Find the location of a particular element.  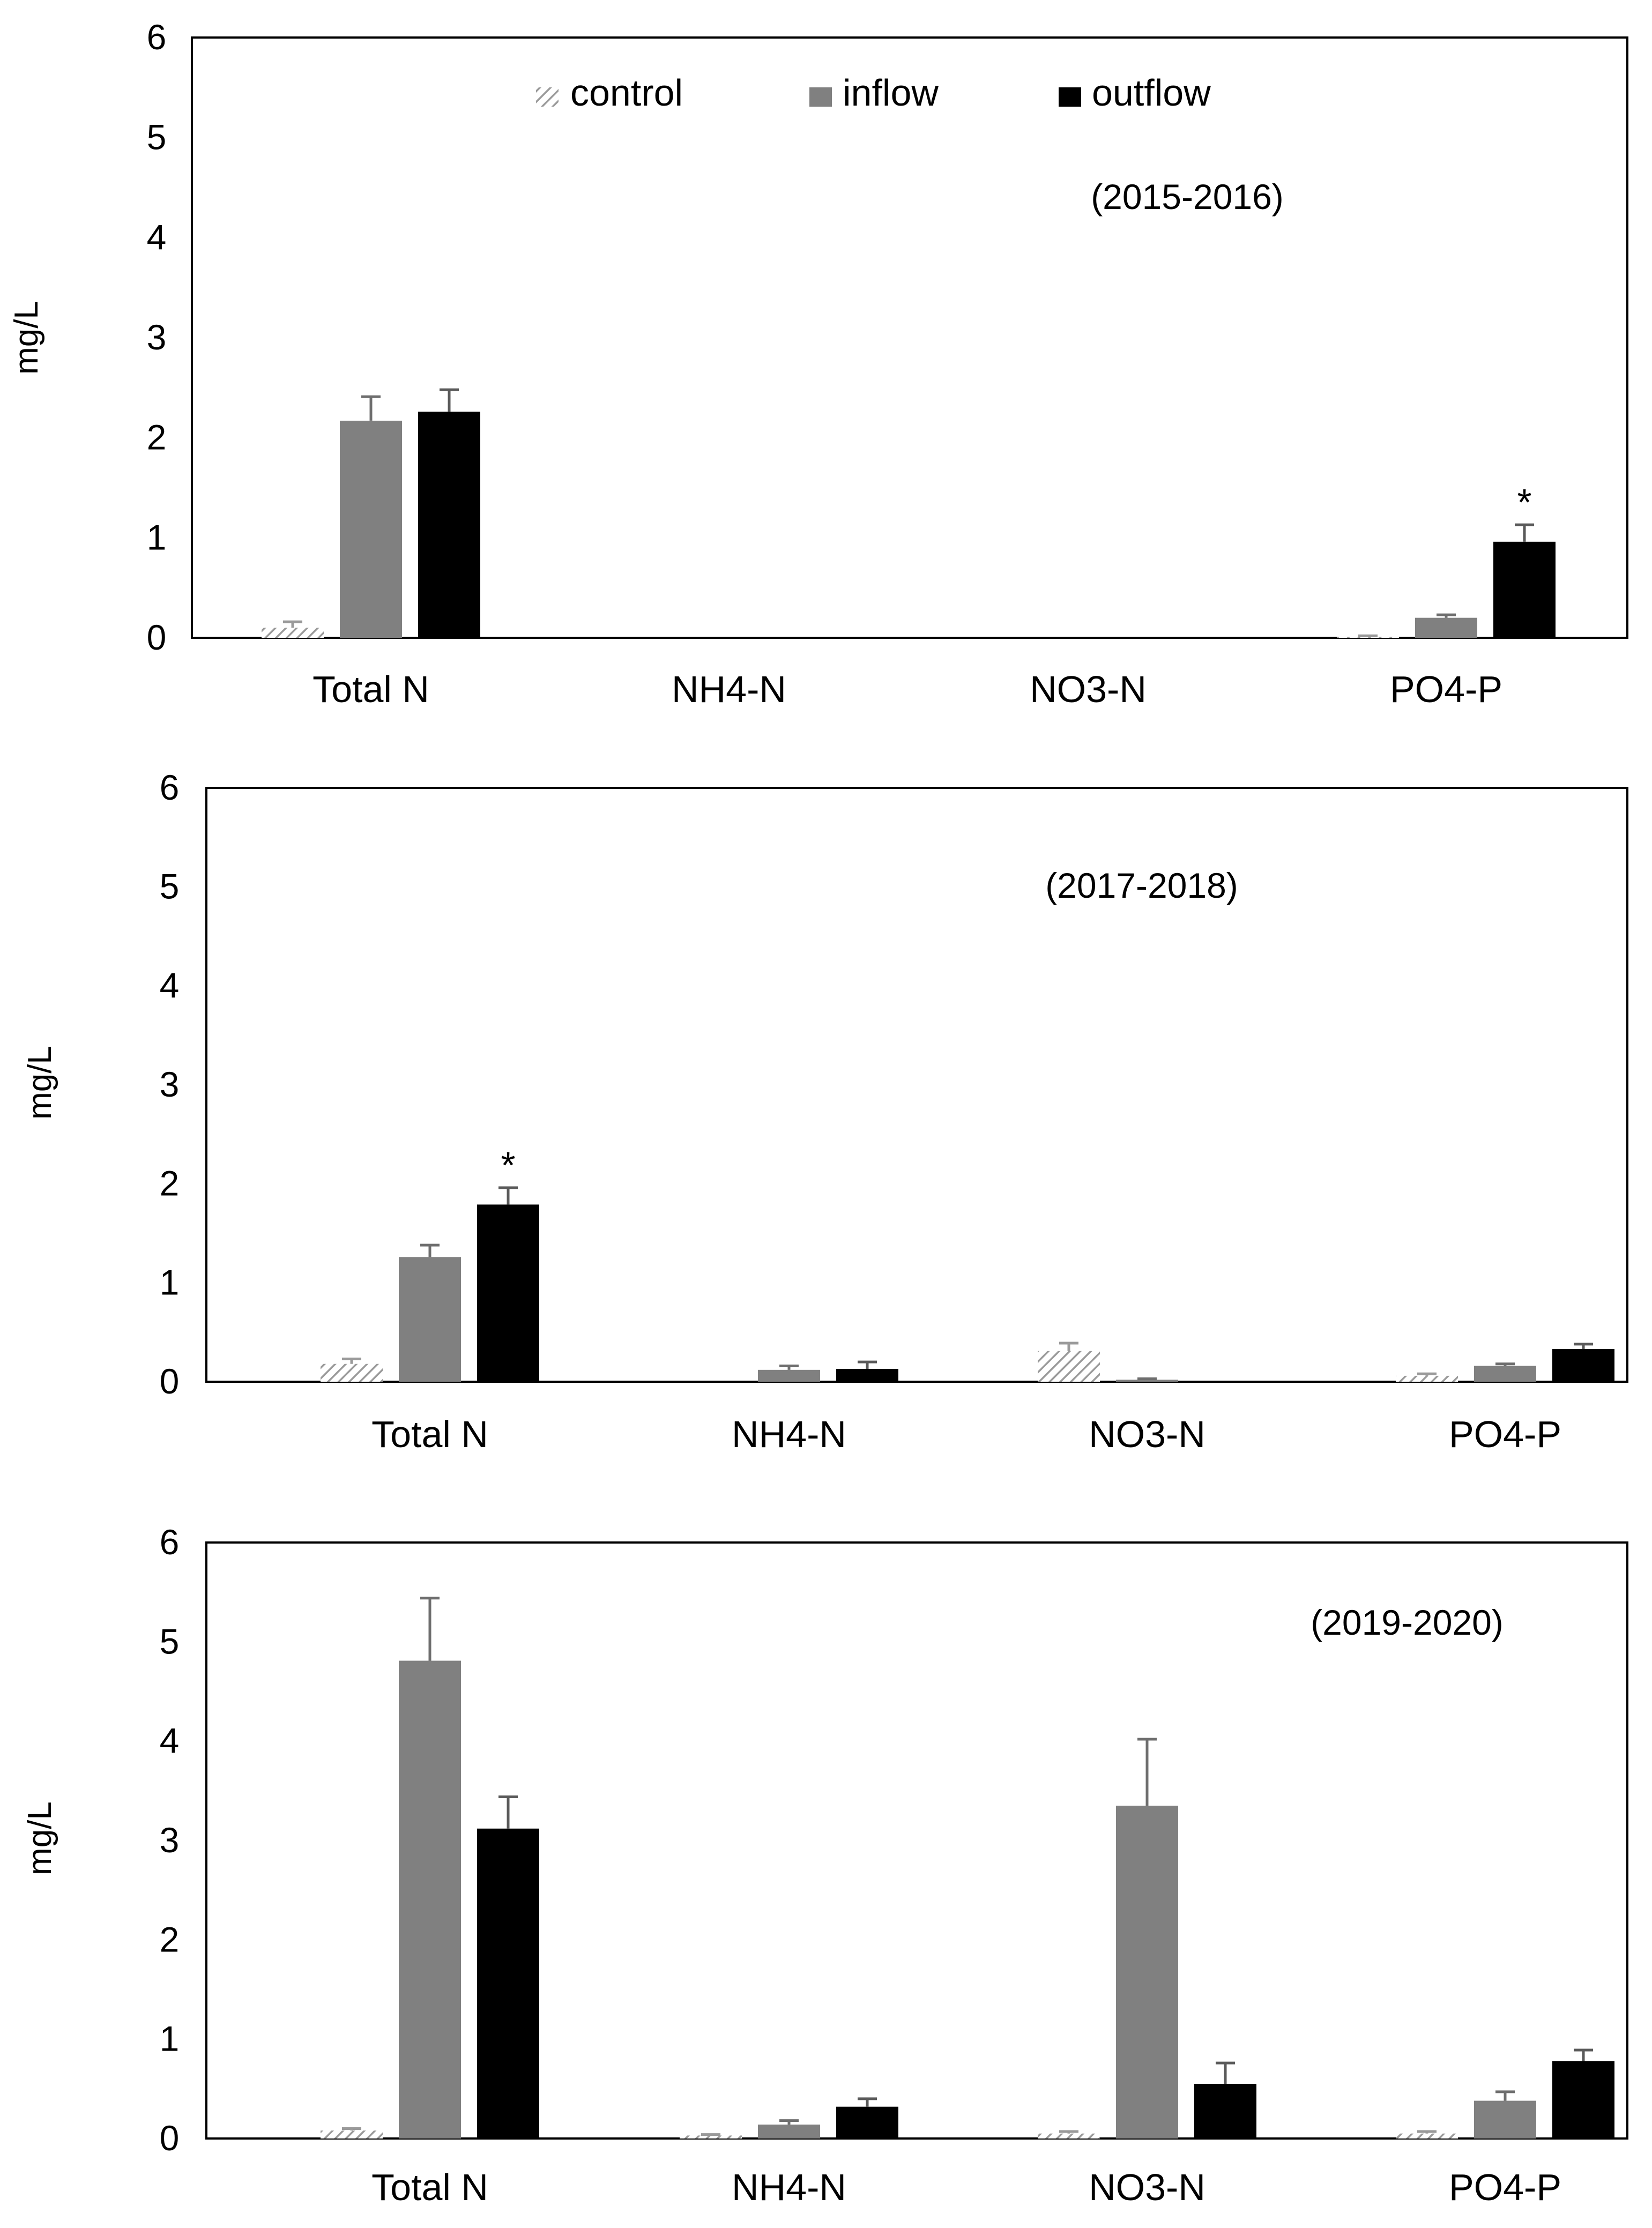

period-label: (2015-2016) is located at coordinates (1187, 197).